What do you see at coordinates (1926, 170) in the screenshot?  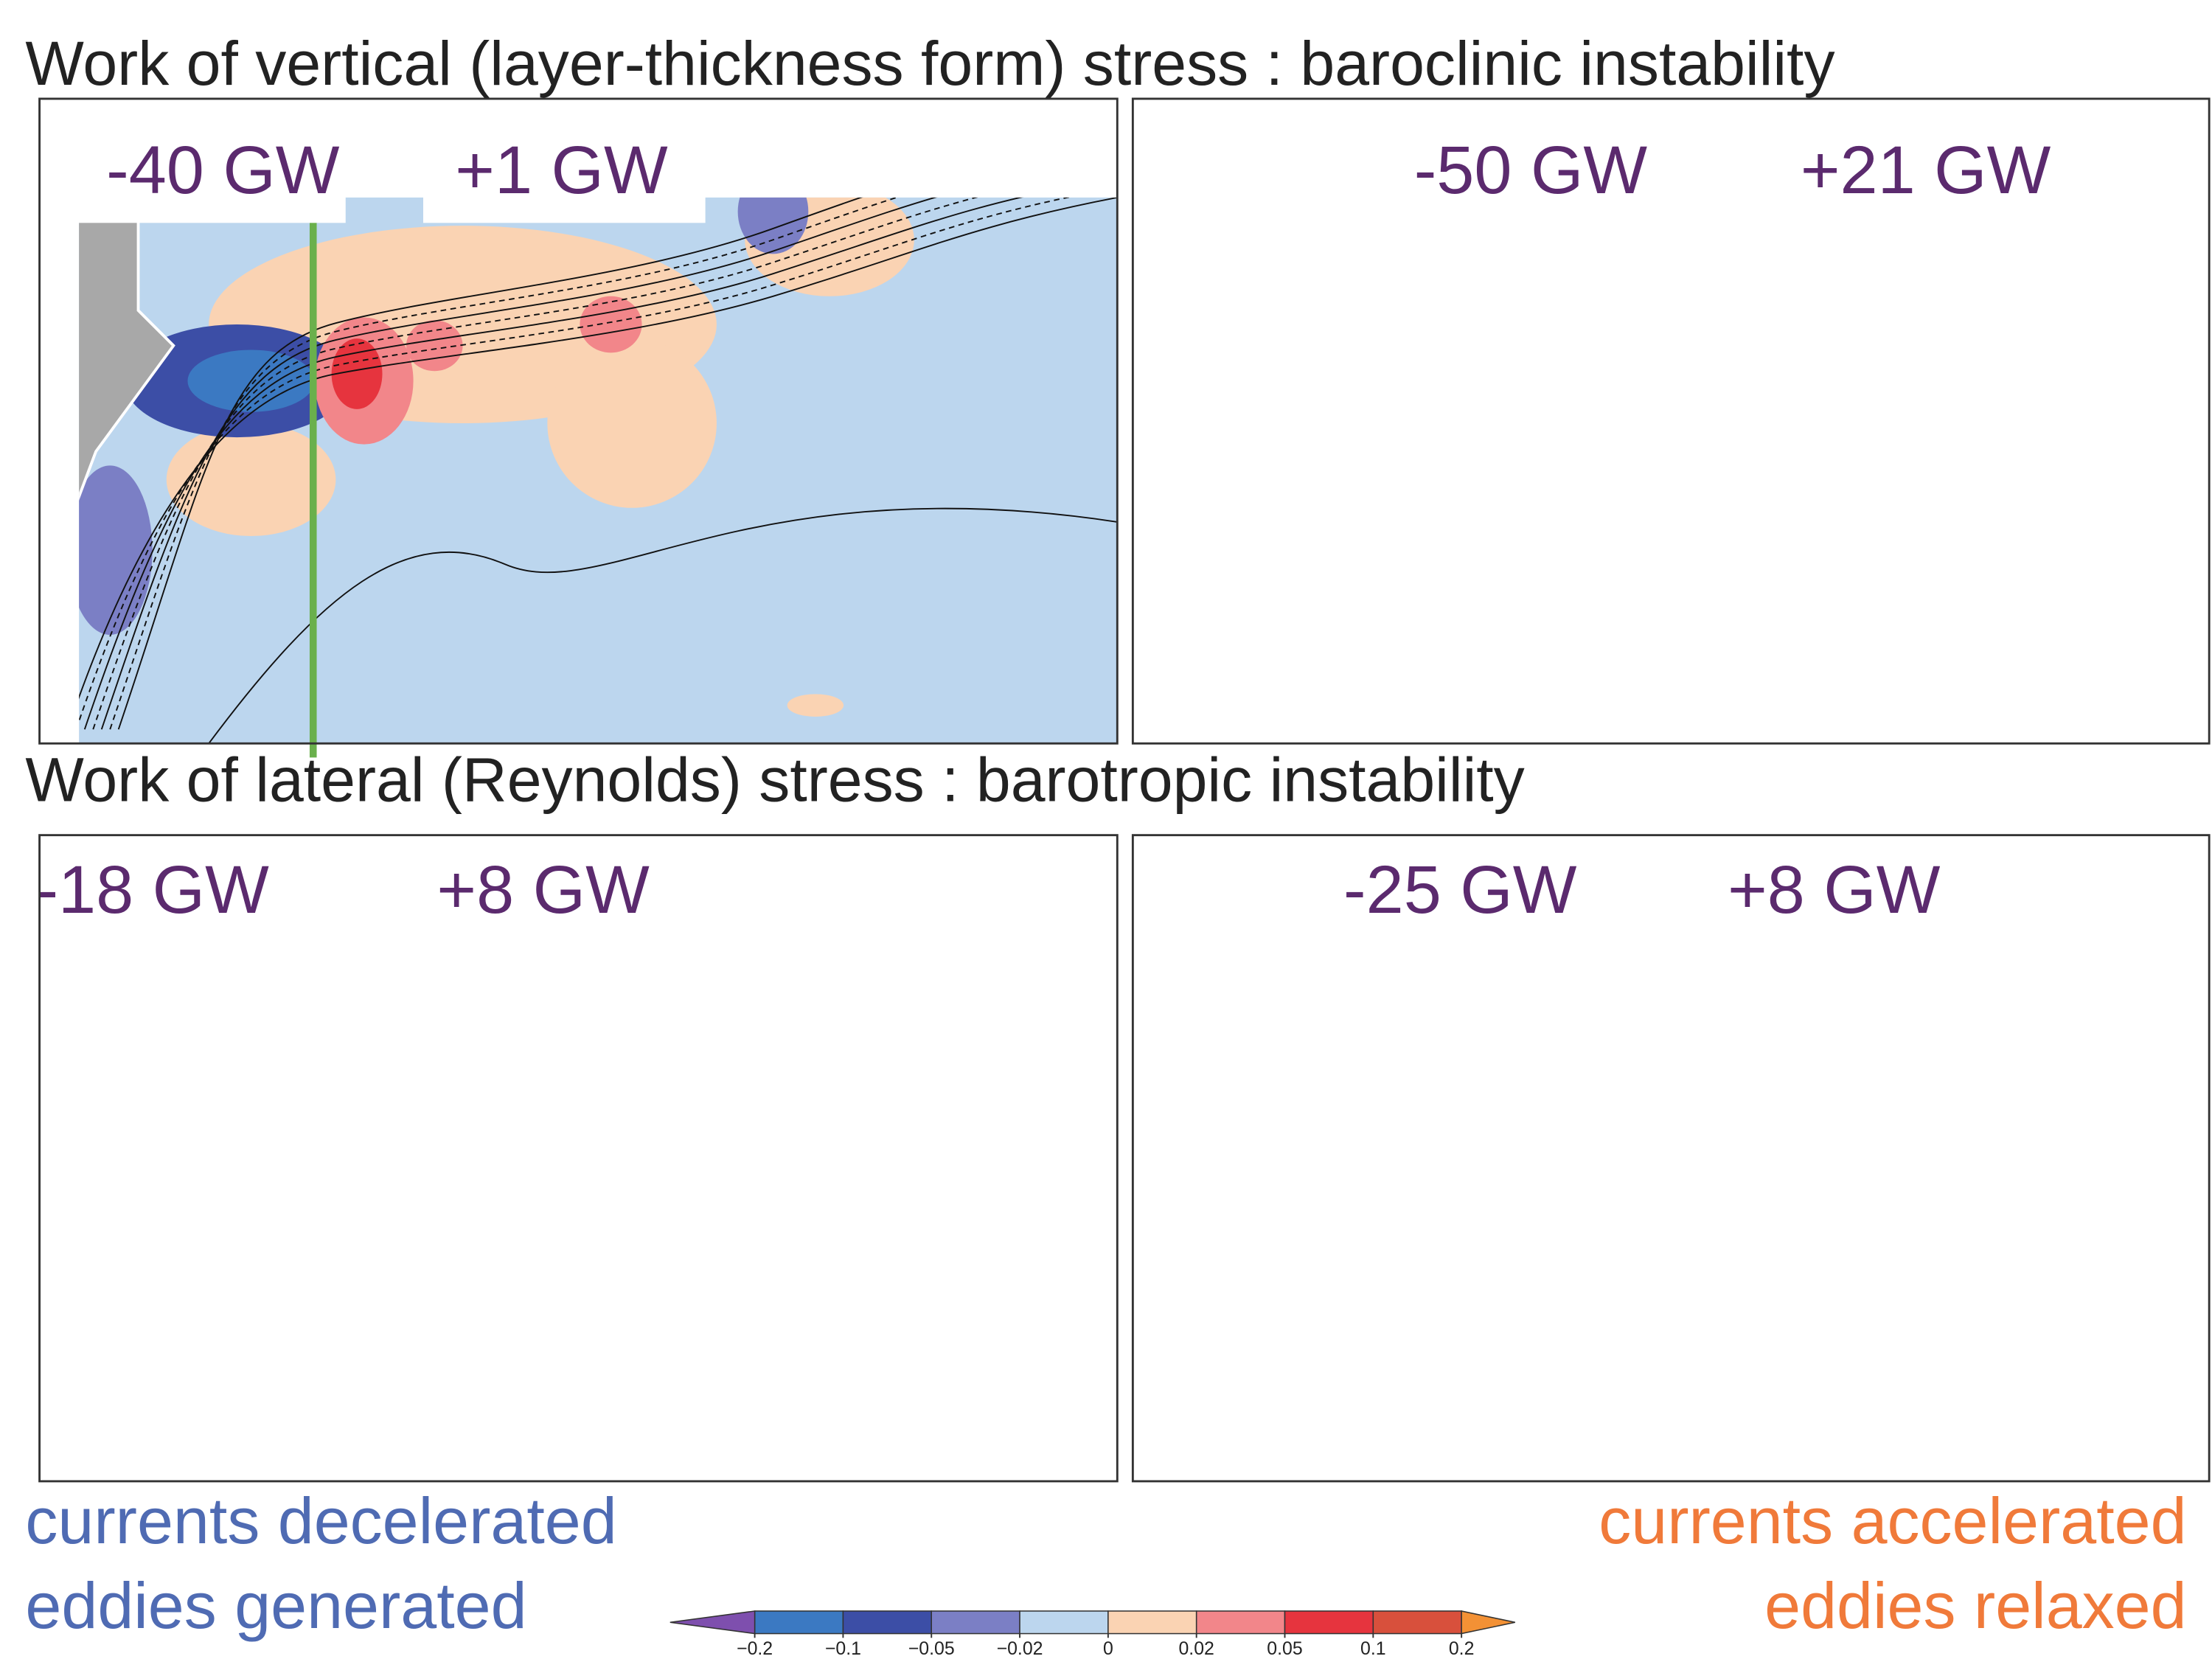 I see `panel-label: +21 GW` at bounding box center [1926, 170].